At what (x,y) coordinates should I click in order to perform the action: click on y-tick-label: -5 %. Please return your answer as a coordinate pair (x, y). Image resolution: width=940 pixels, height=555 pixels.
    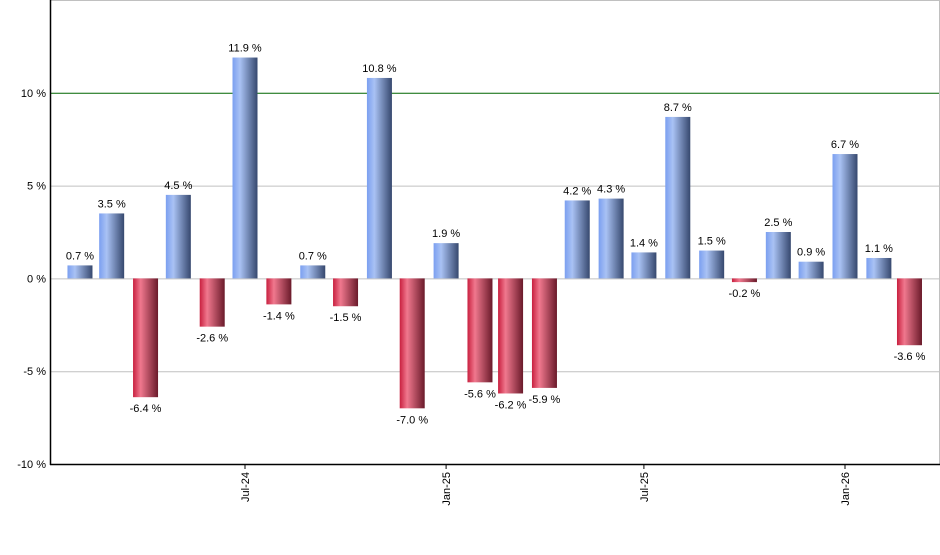
    Looking at the image, I should click on (34, 372).